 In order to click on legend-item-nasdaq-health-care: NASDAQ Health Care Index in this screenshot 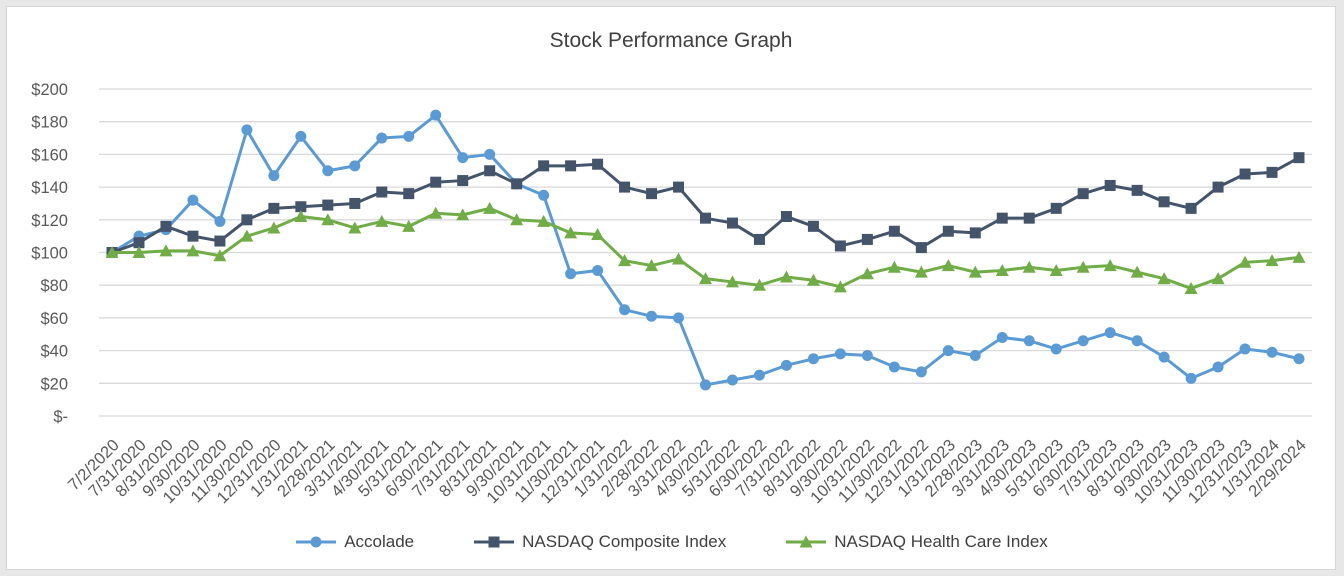, I will do `click(917, 542)`.